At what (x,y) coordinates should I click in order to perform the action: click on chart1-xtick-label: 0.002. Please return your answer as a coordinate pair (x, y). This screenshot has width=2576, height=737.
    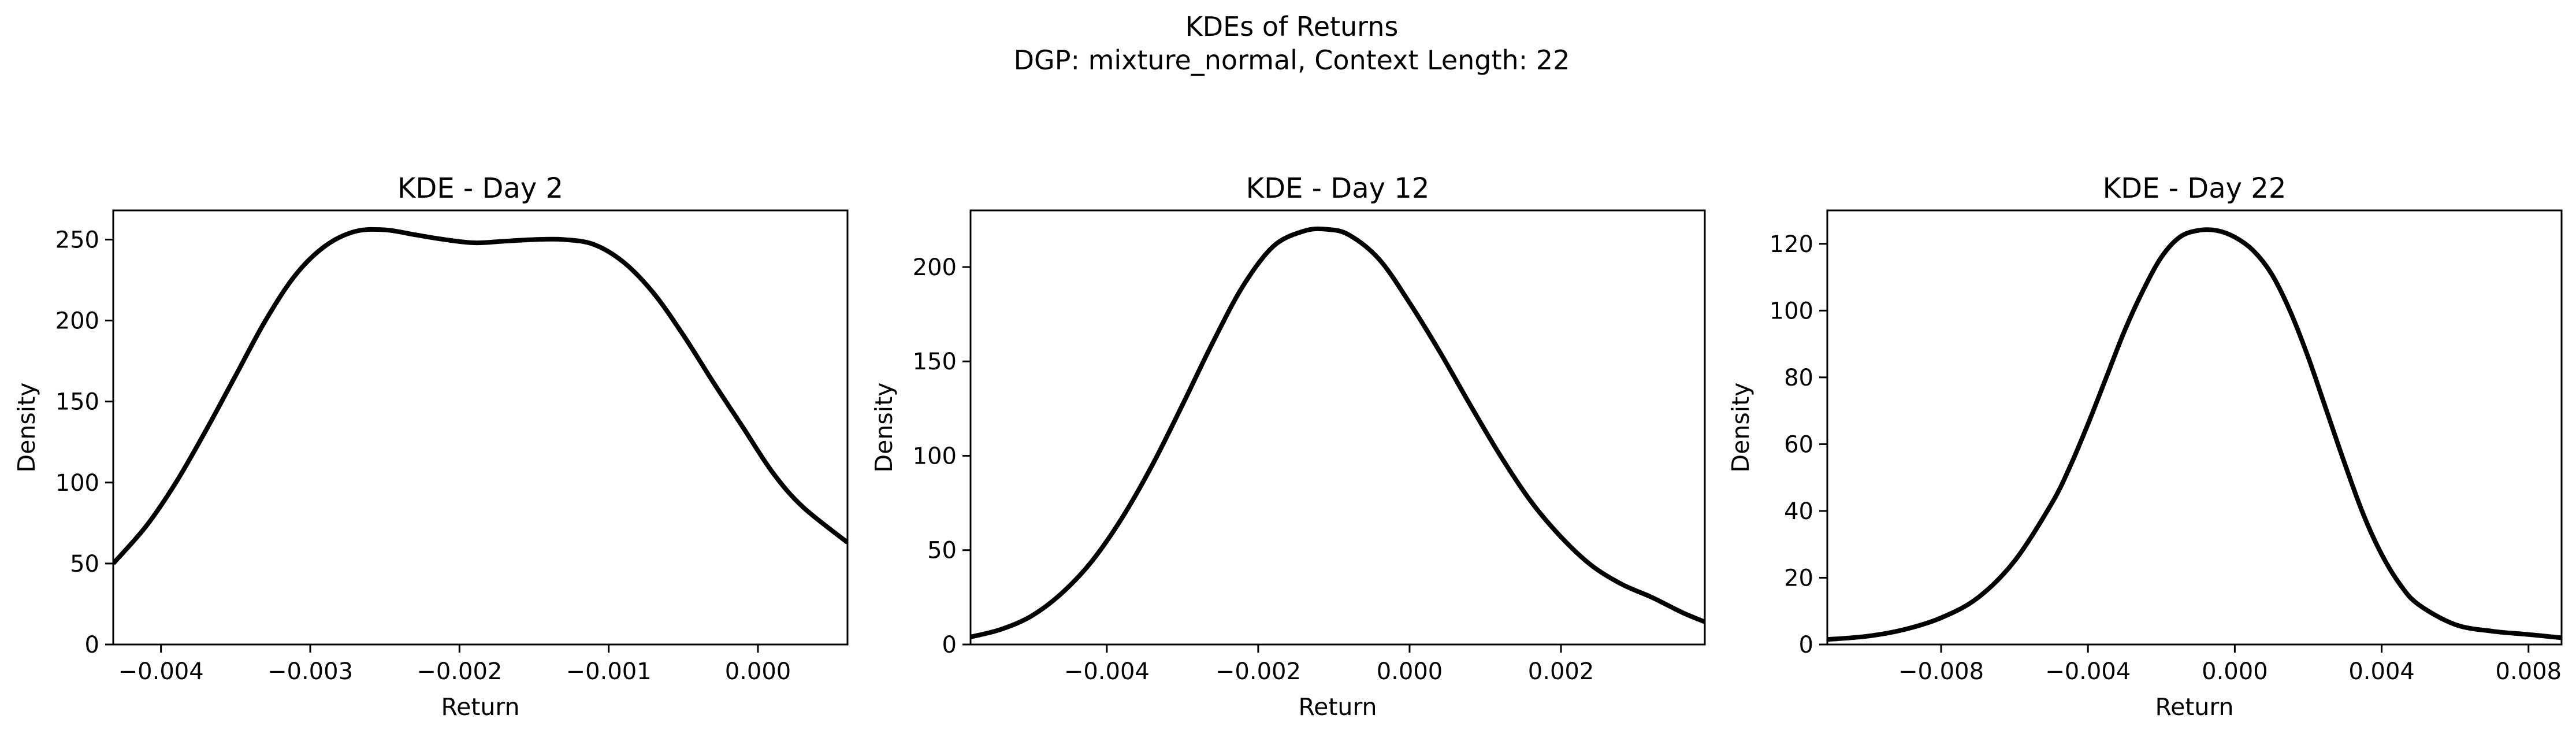
    Looking at the image, I should click on (1561, 671).